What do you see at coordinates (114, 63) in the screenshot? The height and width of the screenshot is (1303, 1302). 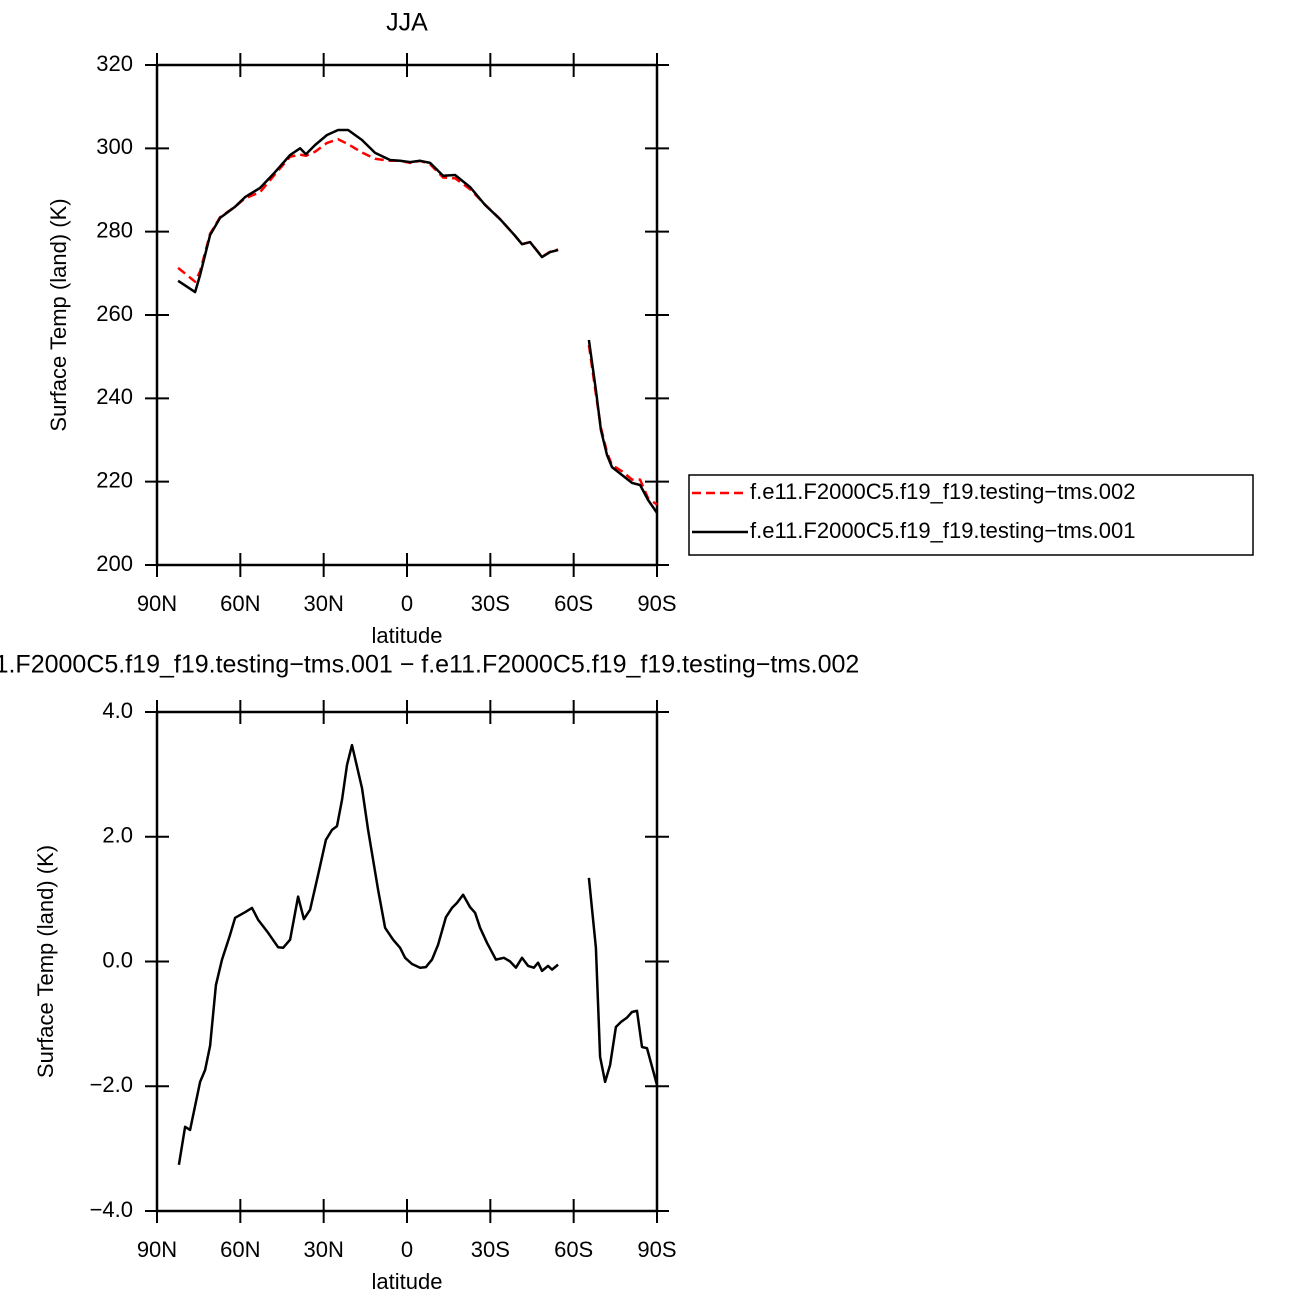 I see `y-tick-label: 320` at bounding box center [114, 63].